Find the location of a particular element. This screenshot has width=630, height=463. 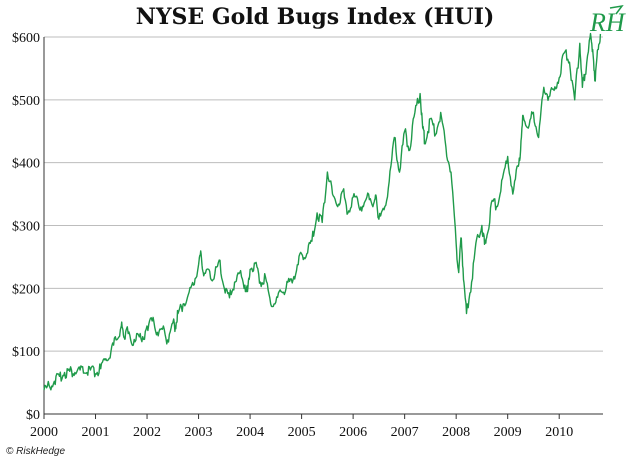

x-tick-label: 2000 is located at coordinates (44, 432).